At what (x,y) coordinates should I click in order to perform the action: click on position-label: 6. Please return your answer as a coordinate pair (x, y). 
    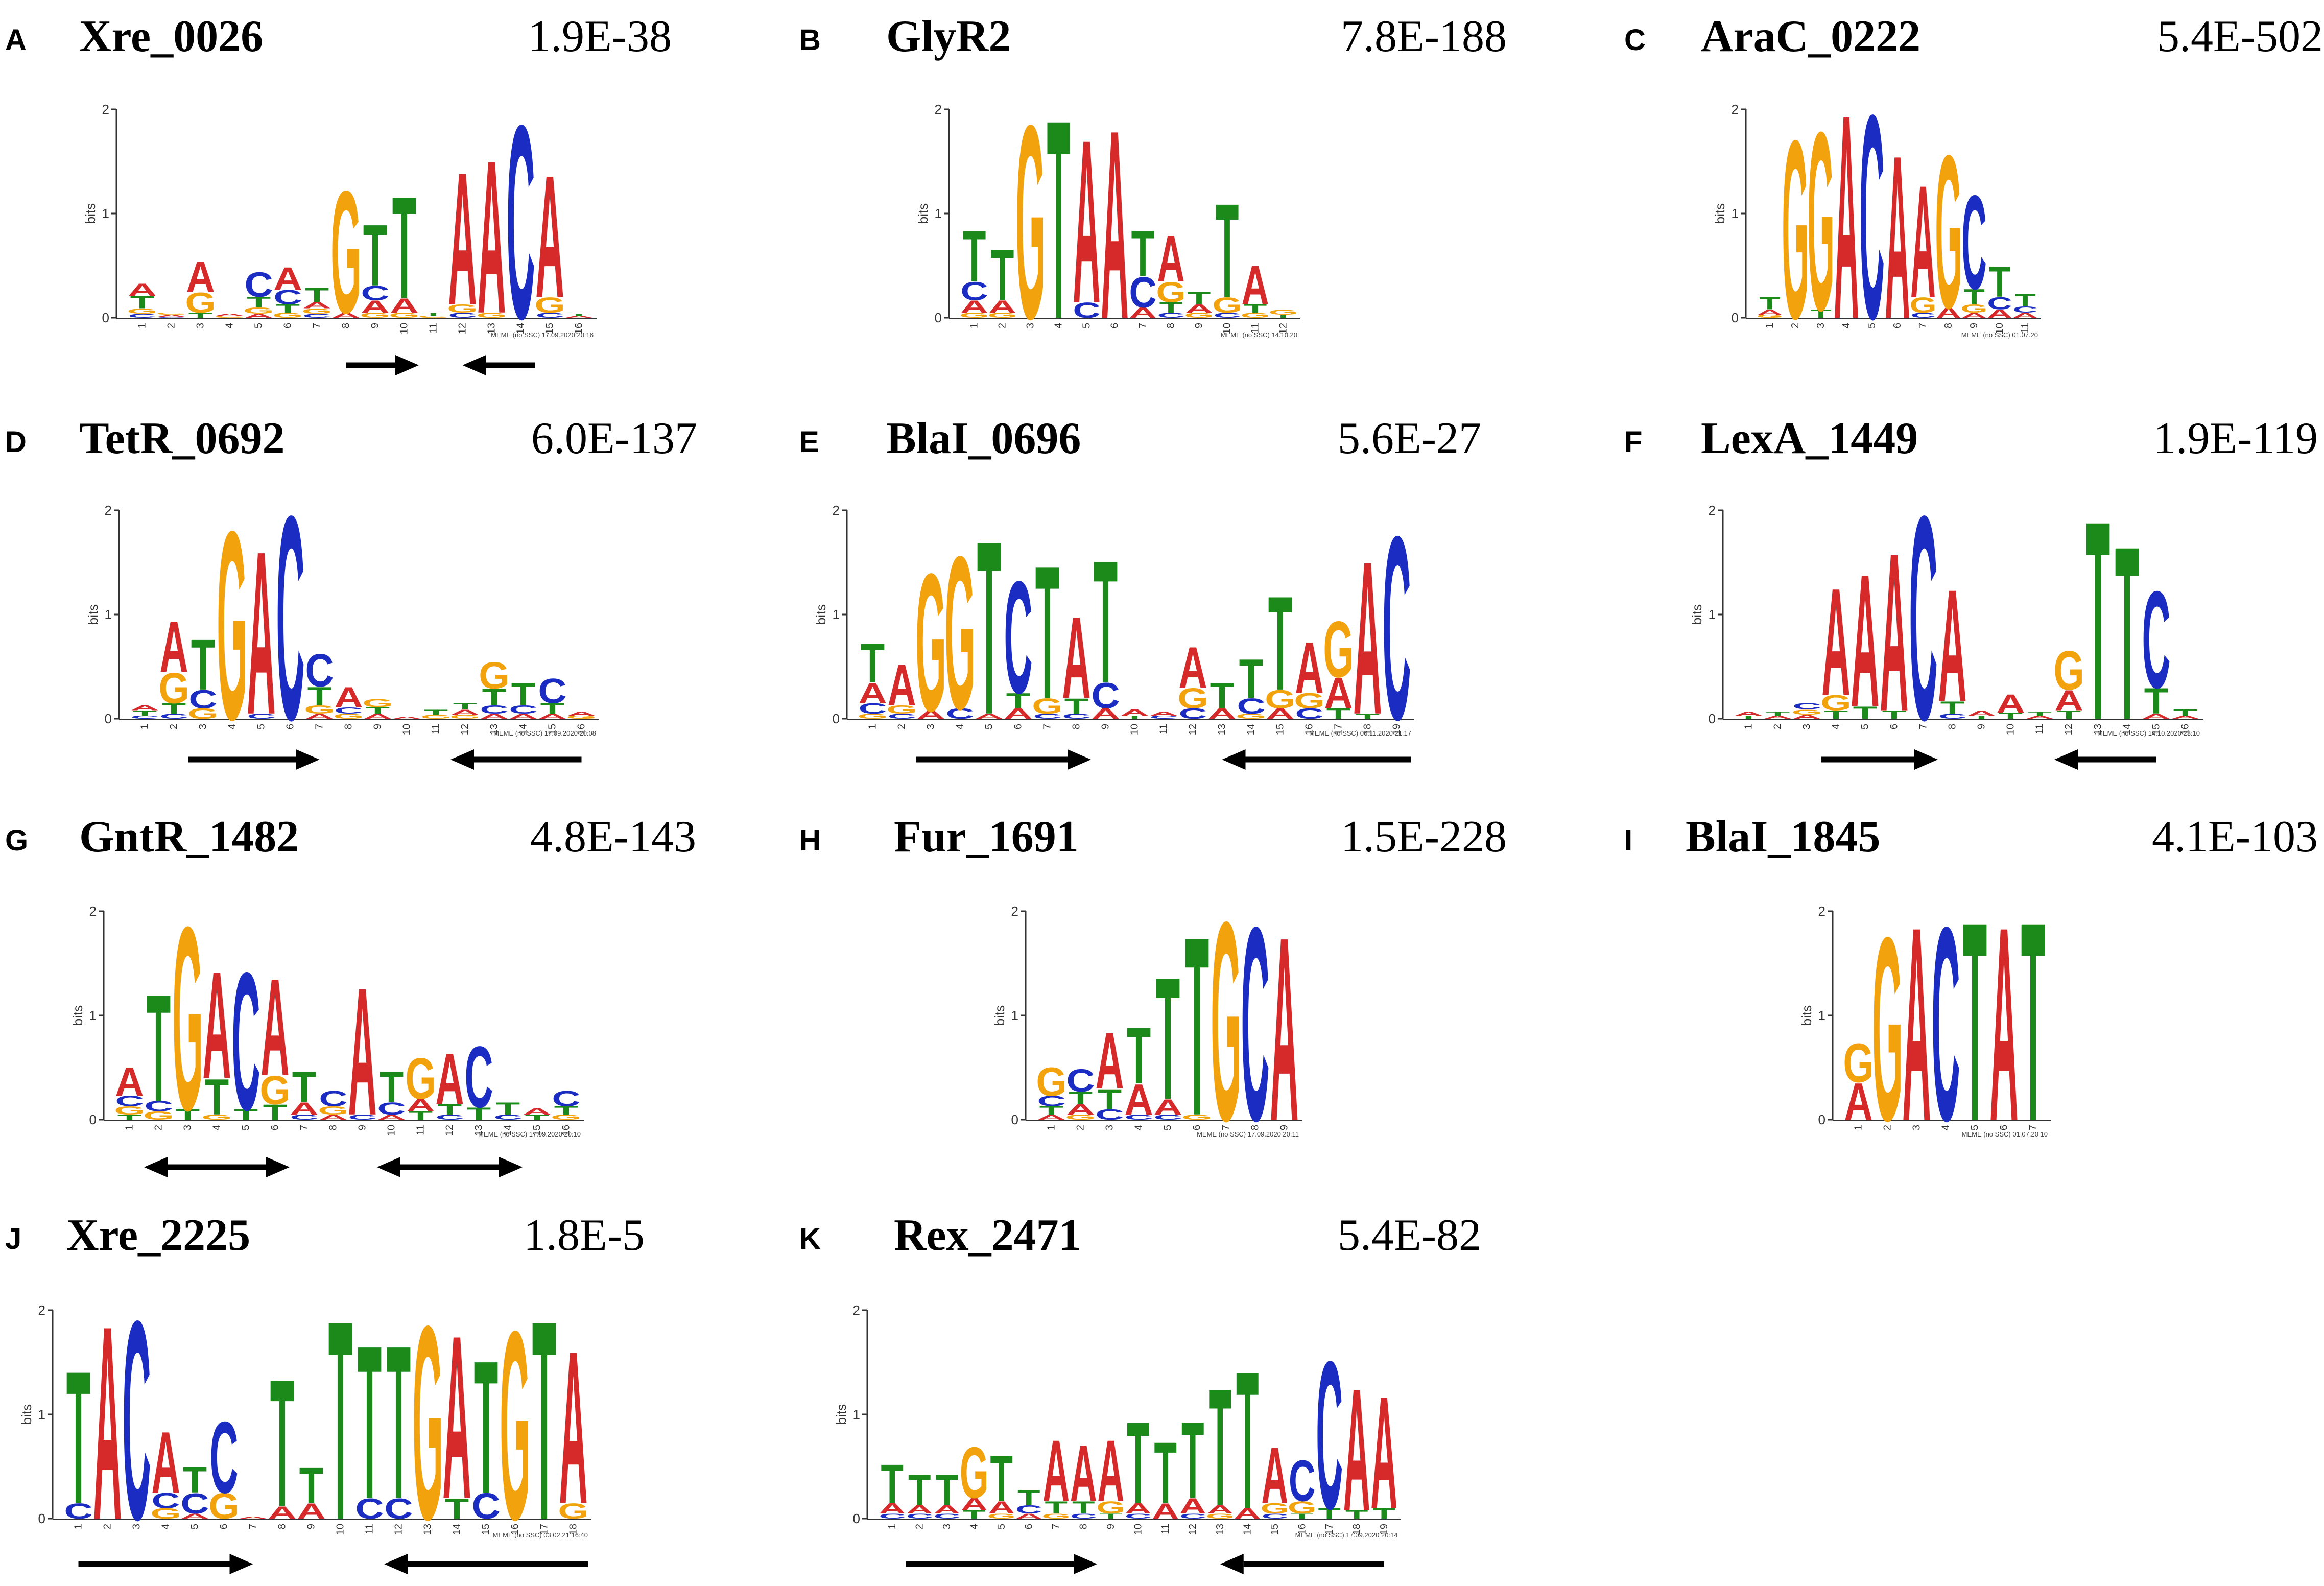
    Looking at the image, I should click on (288, 325).